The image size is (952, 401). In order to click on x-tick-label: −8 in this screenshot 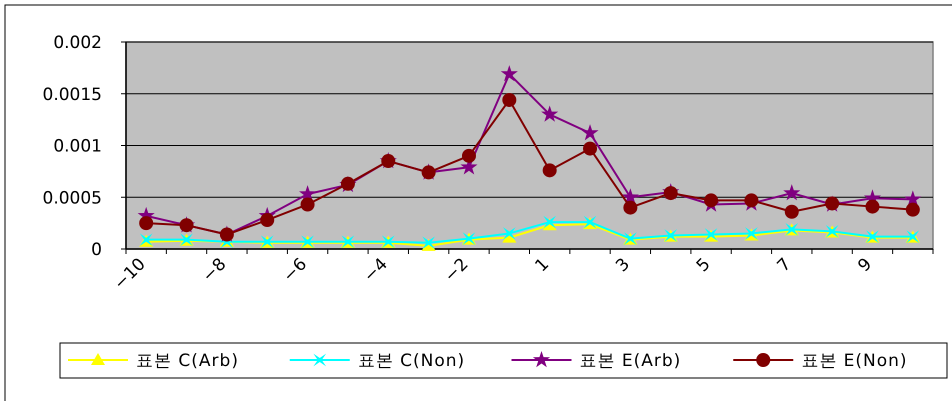, I will do `click(214, 270)`.